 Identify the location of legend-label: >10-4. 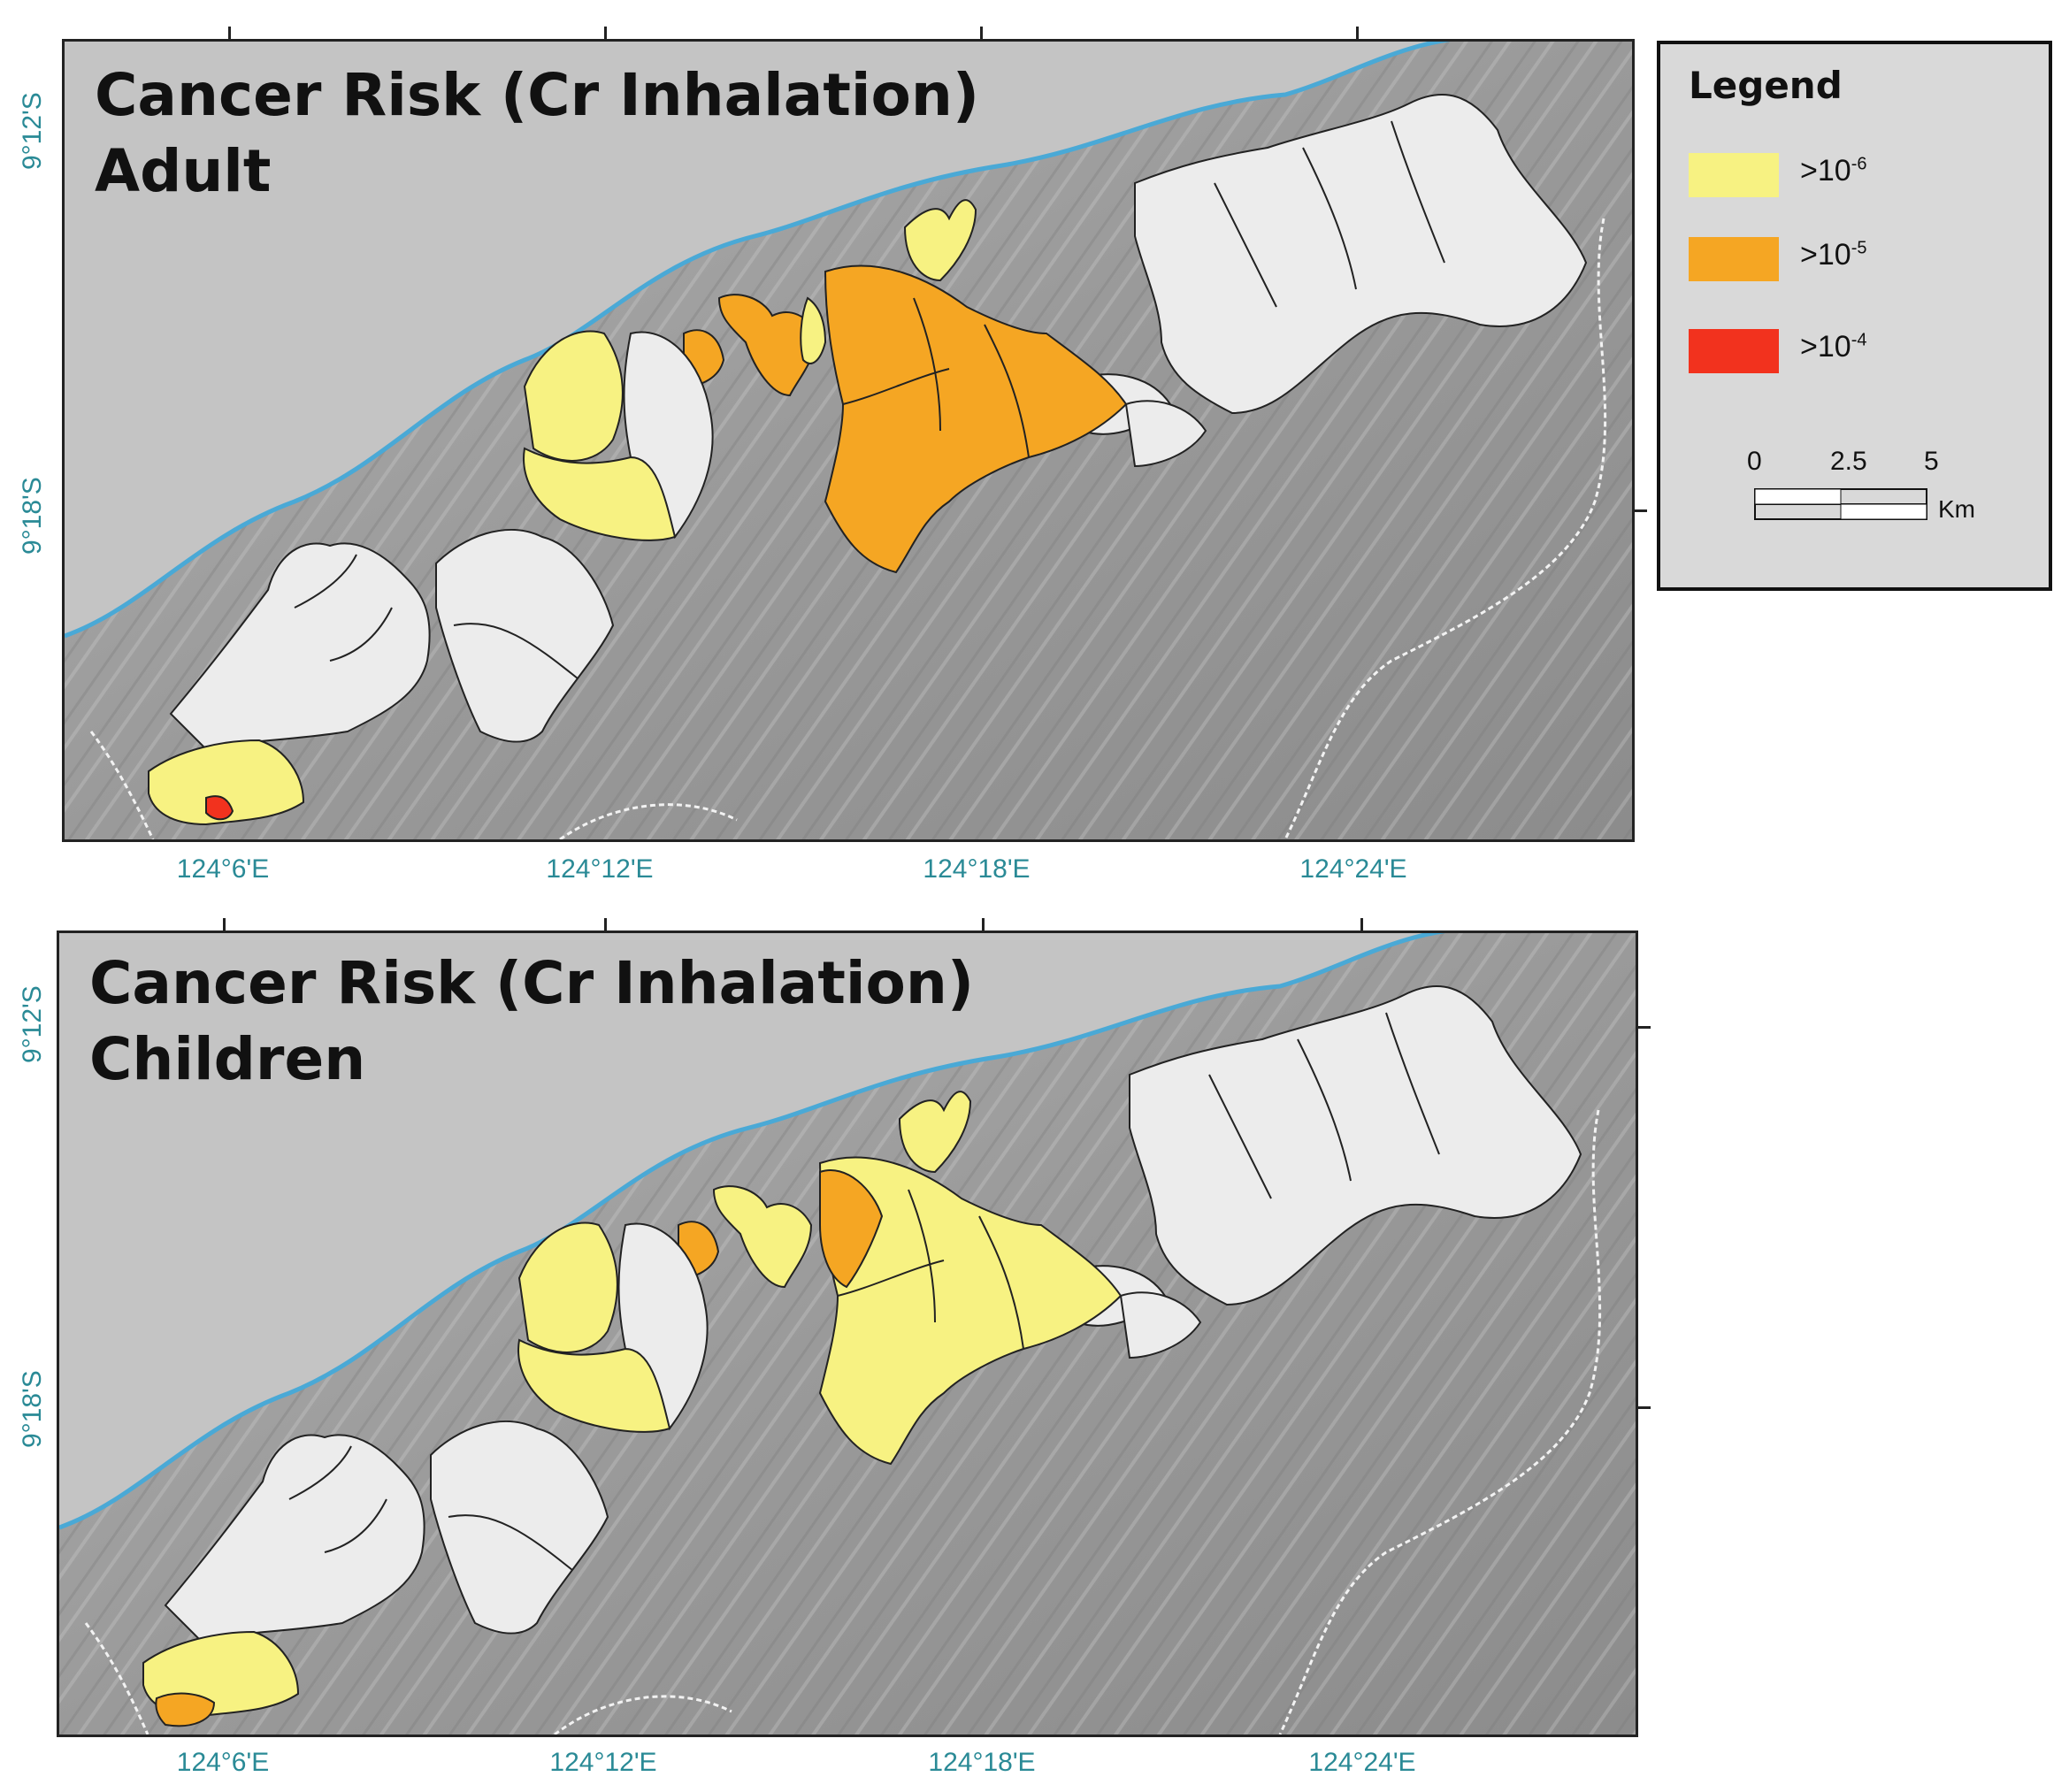
(1833, 347).